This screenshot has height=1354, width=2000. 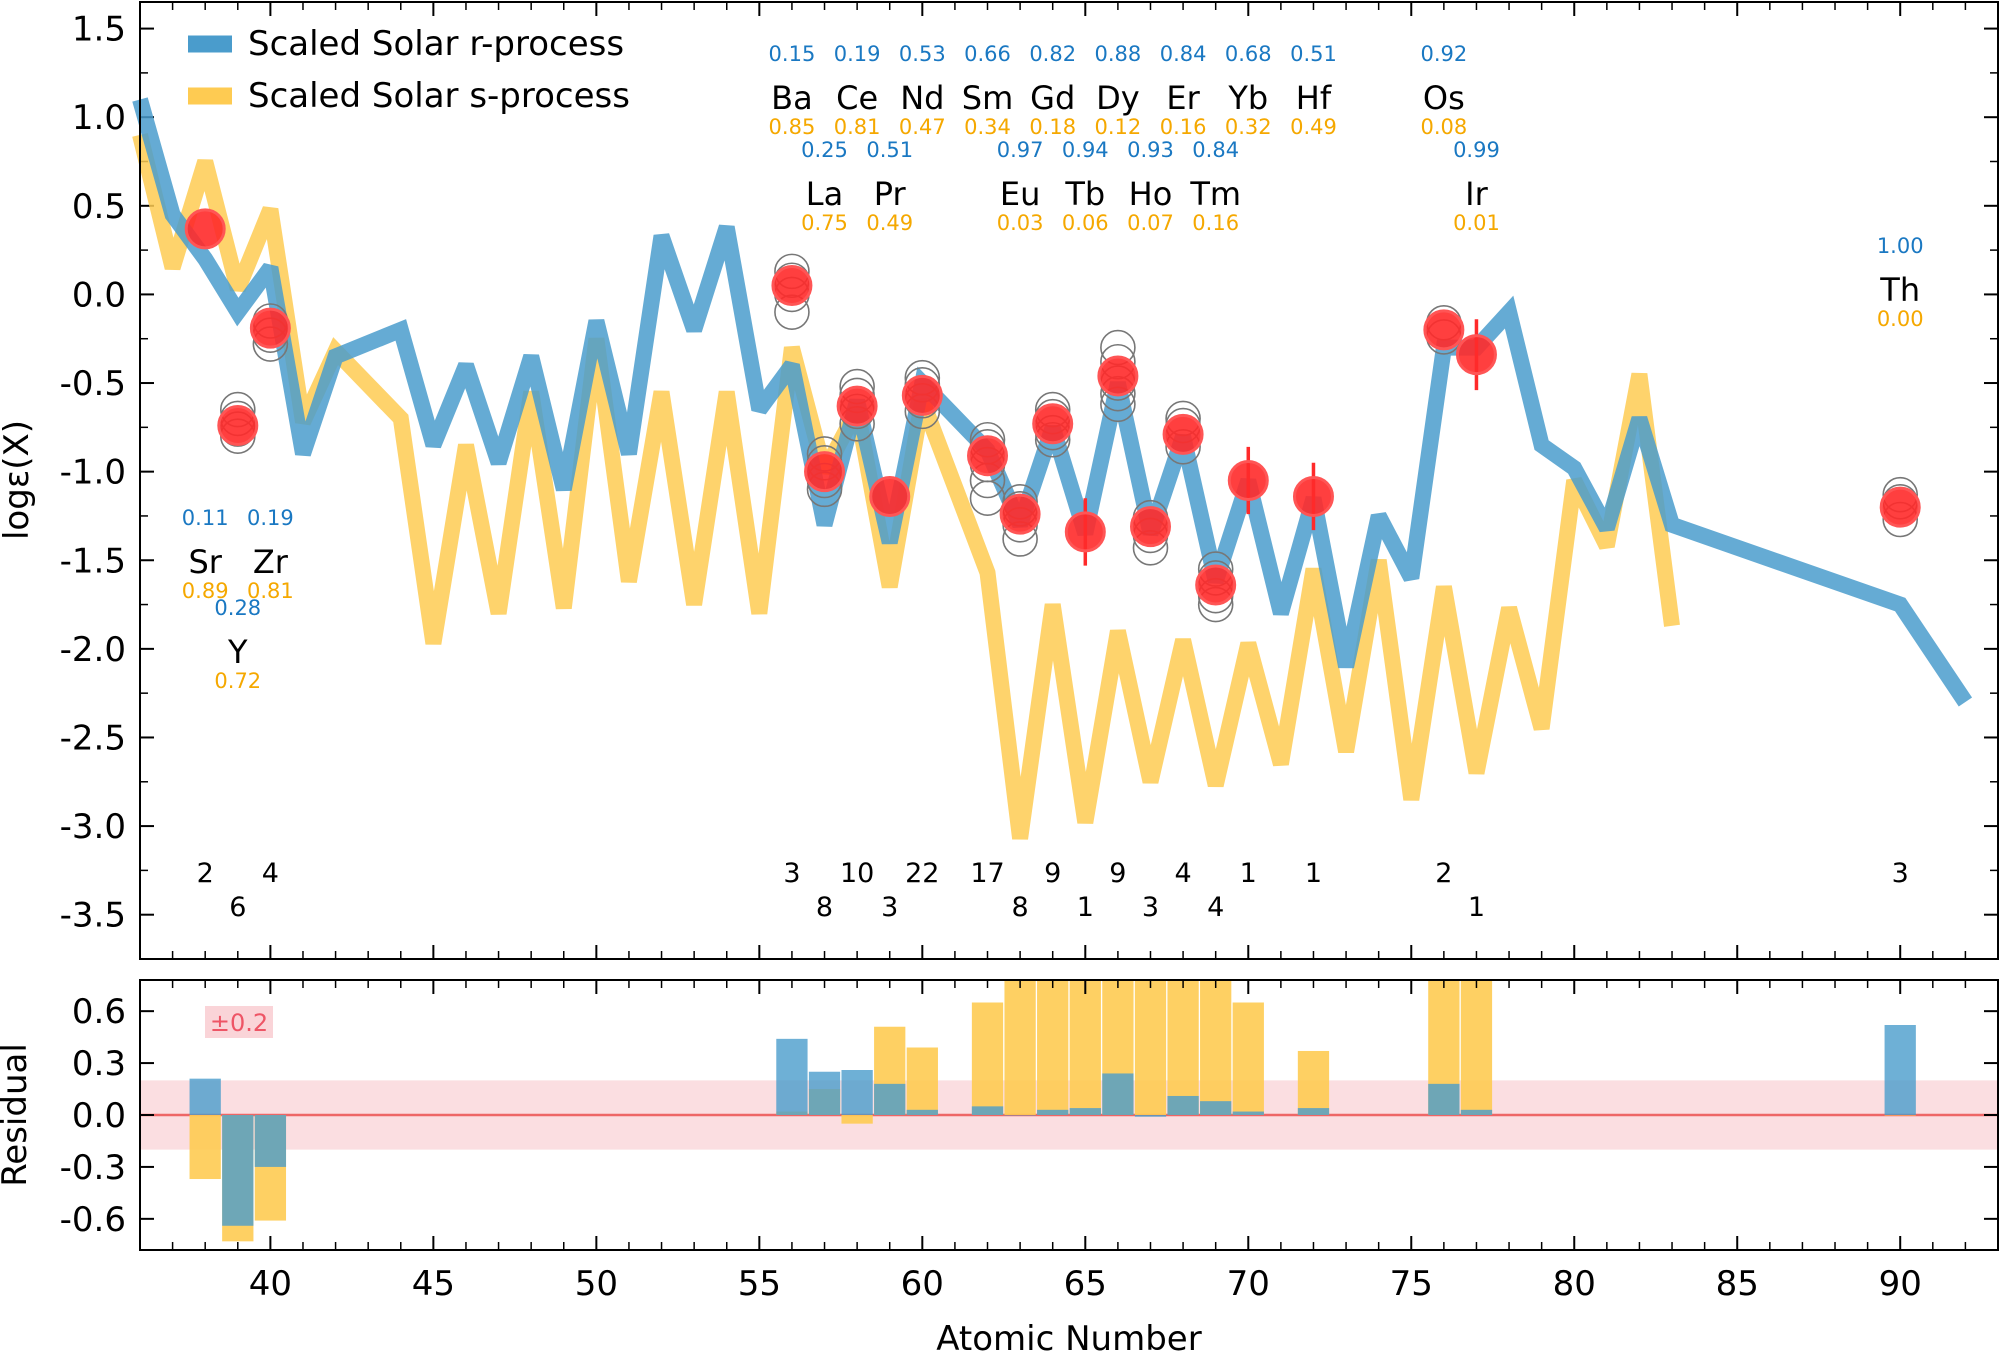 I want to click on element-r-fraction: 0.99, so click(x=1476, y=150).